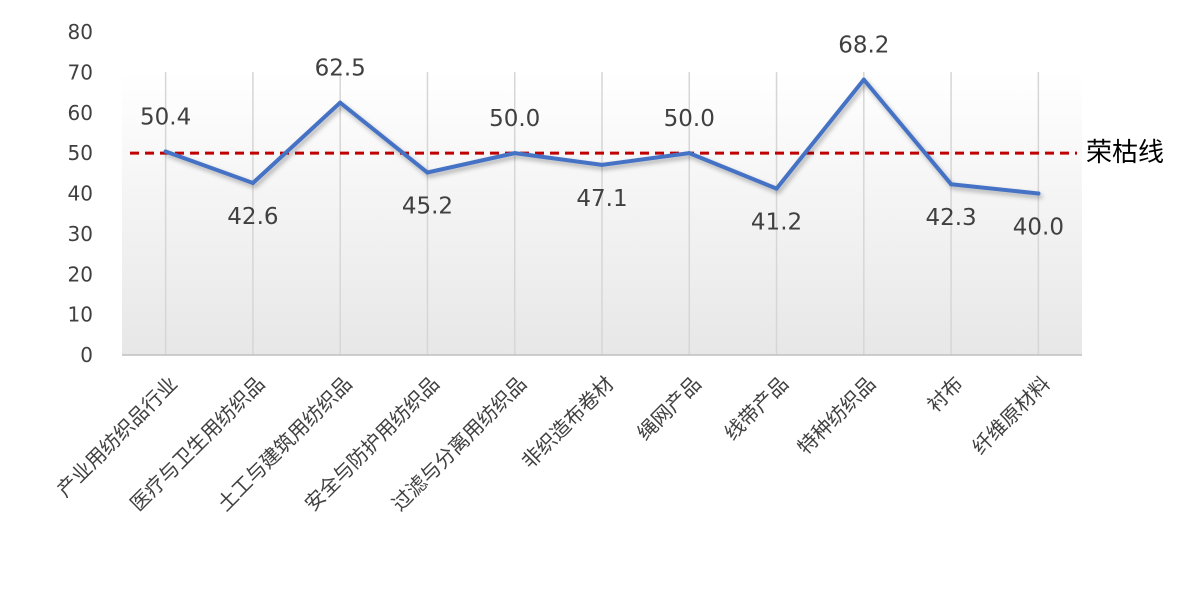 The image size is (1192, 596). Describe the element at coordinates (863, 46) in the screenshot. I see `data-label: 68.2` at that location.